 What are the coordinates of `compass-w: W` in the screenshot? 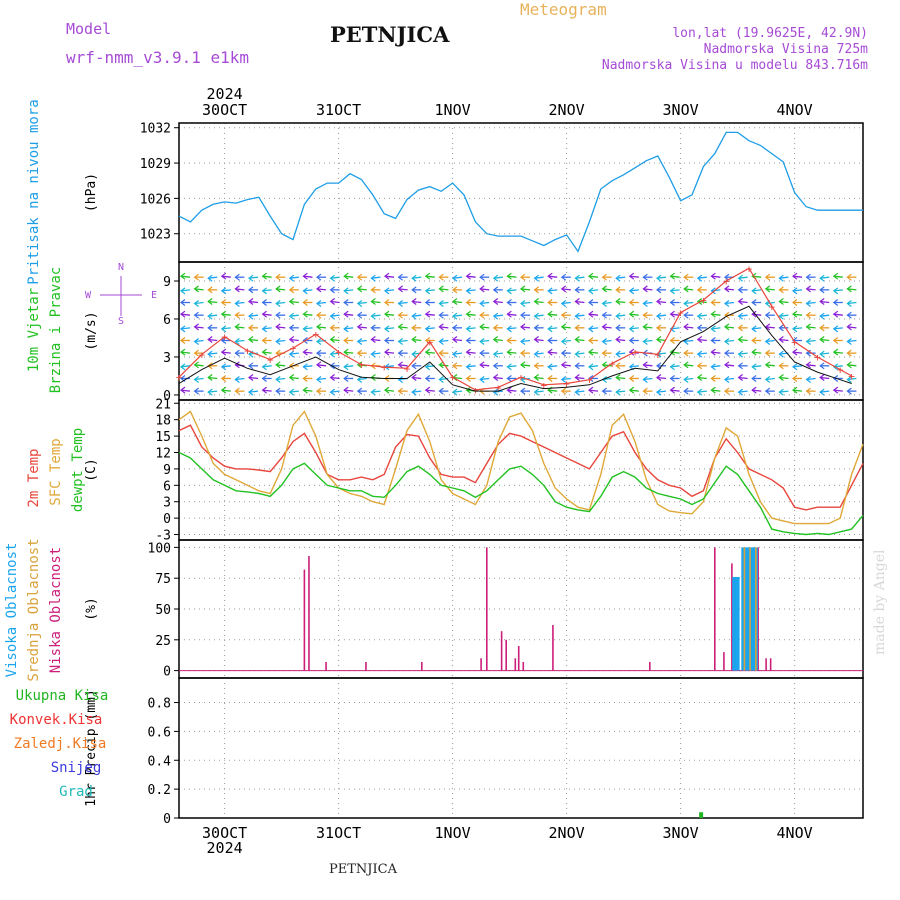 It's located at (88, 295).